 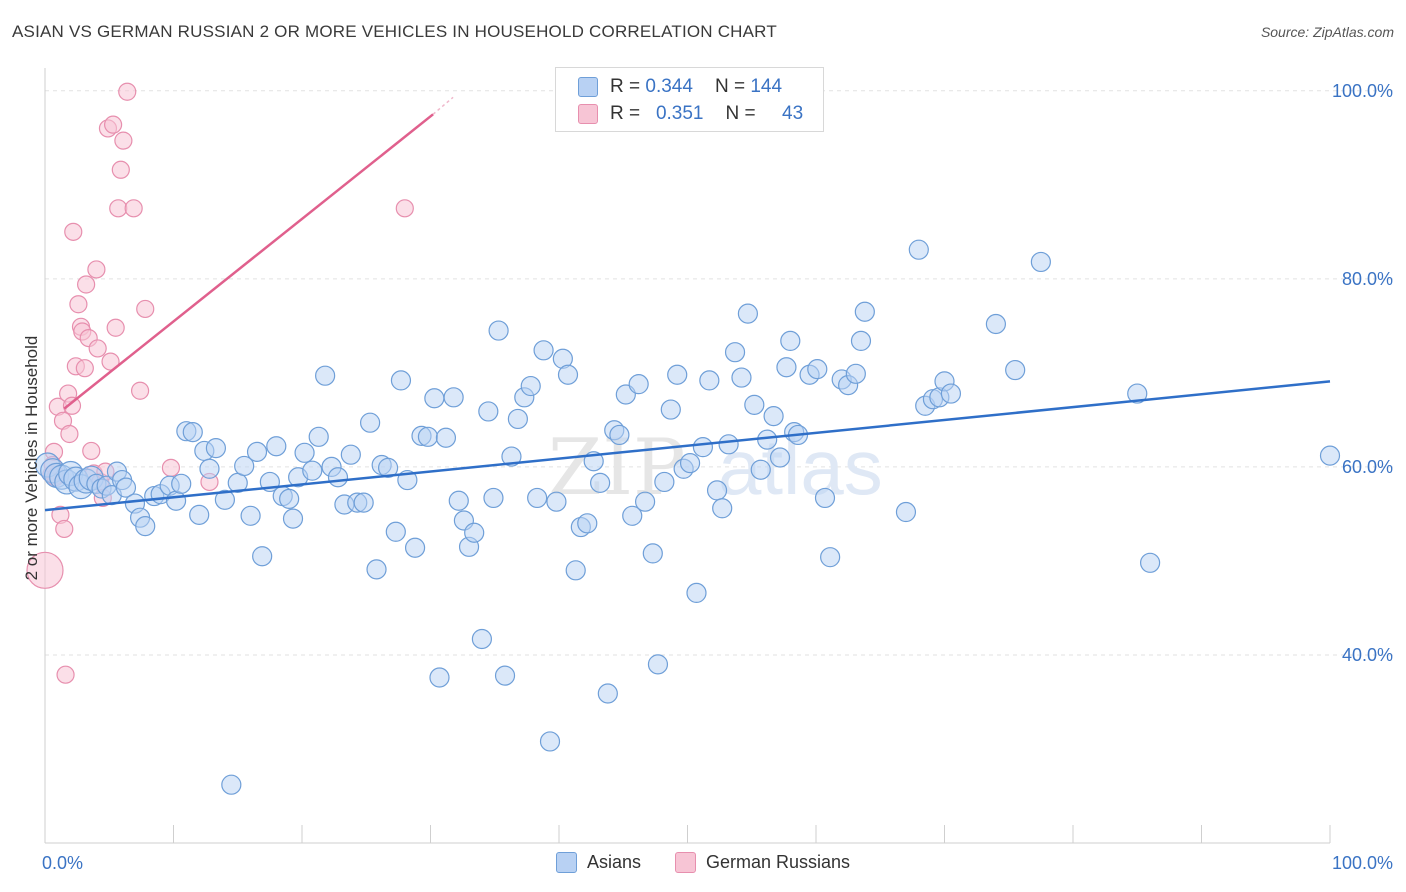 What do you see at coordinates (625, 113) in the screenshot?
I see `r-label: R =` at bounding box center [625, 113].